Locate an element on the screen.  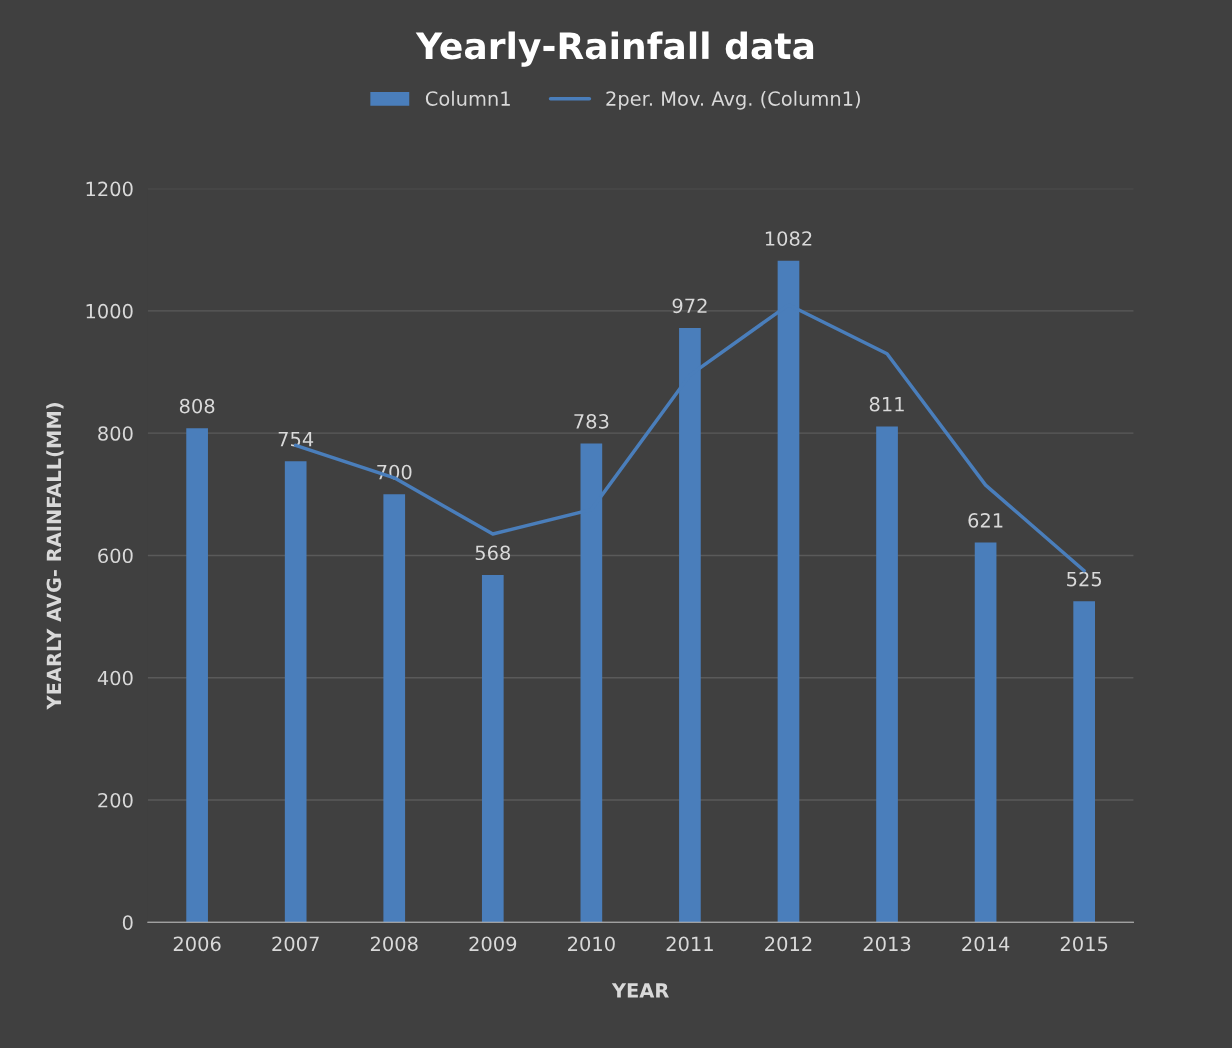
y-tick-label: 600 is located at coordinates (115, 556).